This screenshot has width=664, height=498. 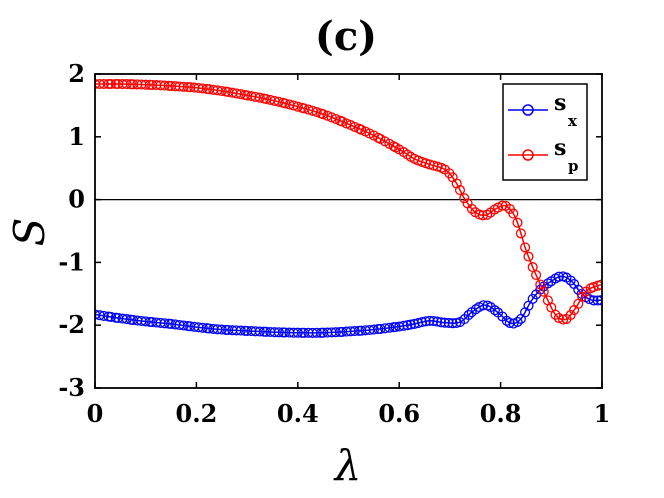 What do you see at coordinates (71, 387) in the screenshot?
I see `y-tick-label: -3` at bounding box center [71, 387].